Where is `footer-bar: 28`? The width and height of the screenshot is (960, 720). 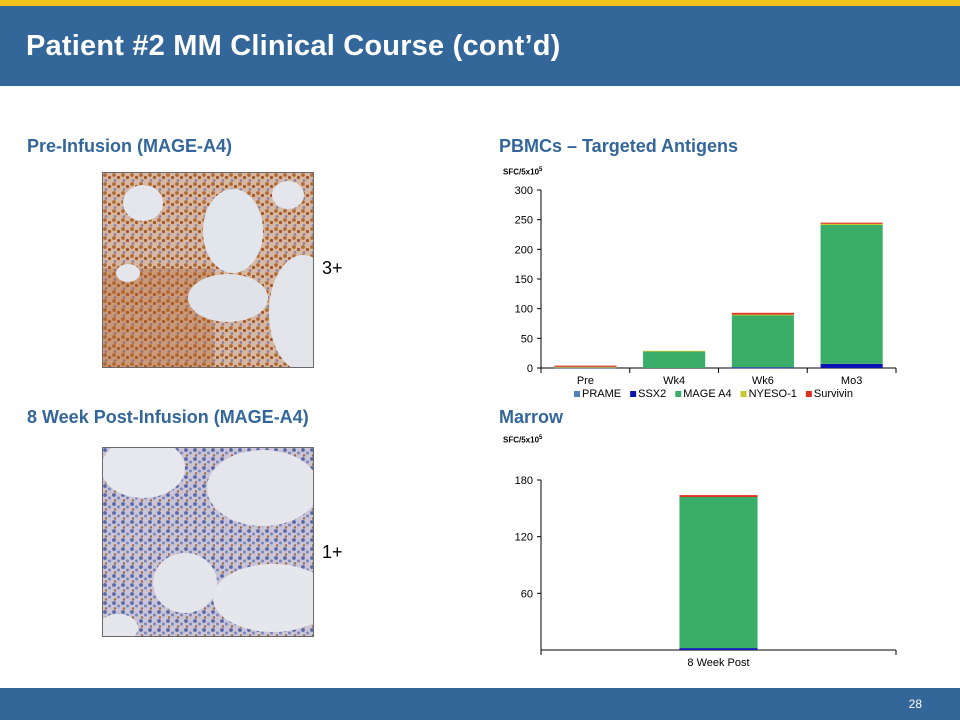
footer-bar: 28 is located at coordinates (480, 704).